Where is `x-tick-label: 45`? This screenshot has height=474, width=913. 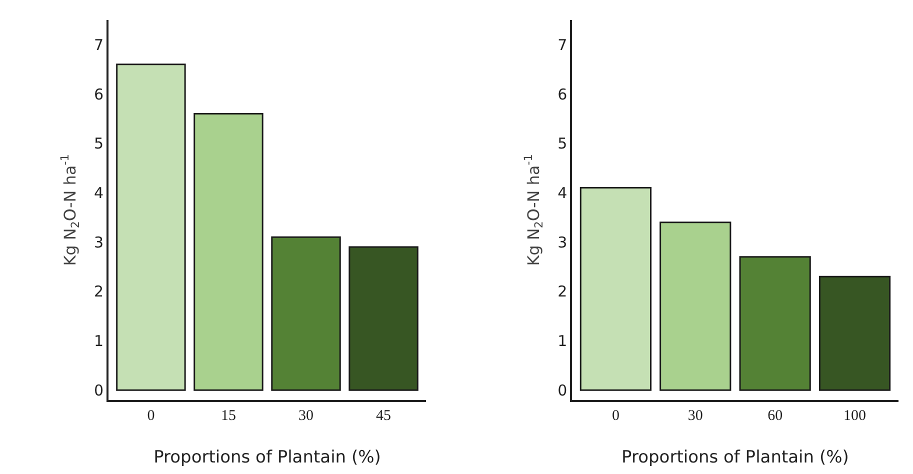 x-tick-label: 45 is located at coordinates (384, 416).